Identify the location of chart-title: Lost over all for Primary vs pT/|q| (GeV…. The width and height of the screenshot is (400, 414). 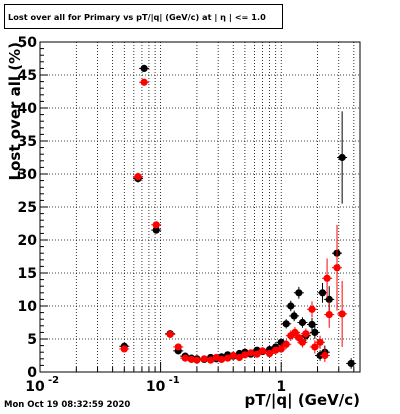
(143, 16).